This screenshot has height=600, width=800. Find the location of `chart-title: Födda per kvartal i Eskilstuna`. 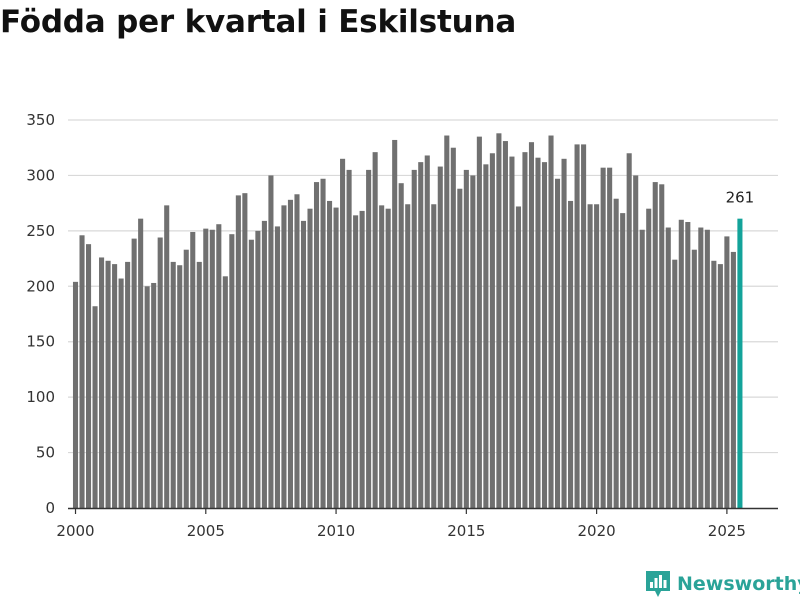

chart-title: Födda per kvartal i Eskilstuna is located at coordinates (258, 22).